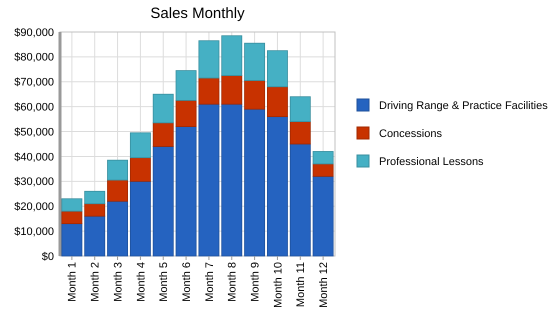 This screenshot has width=550, height=318. Describe the element at coordinates (198, 13) in the screenshot. I see `chart-title: Sales Monthly` at that location.